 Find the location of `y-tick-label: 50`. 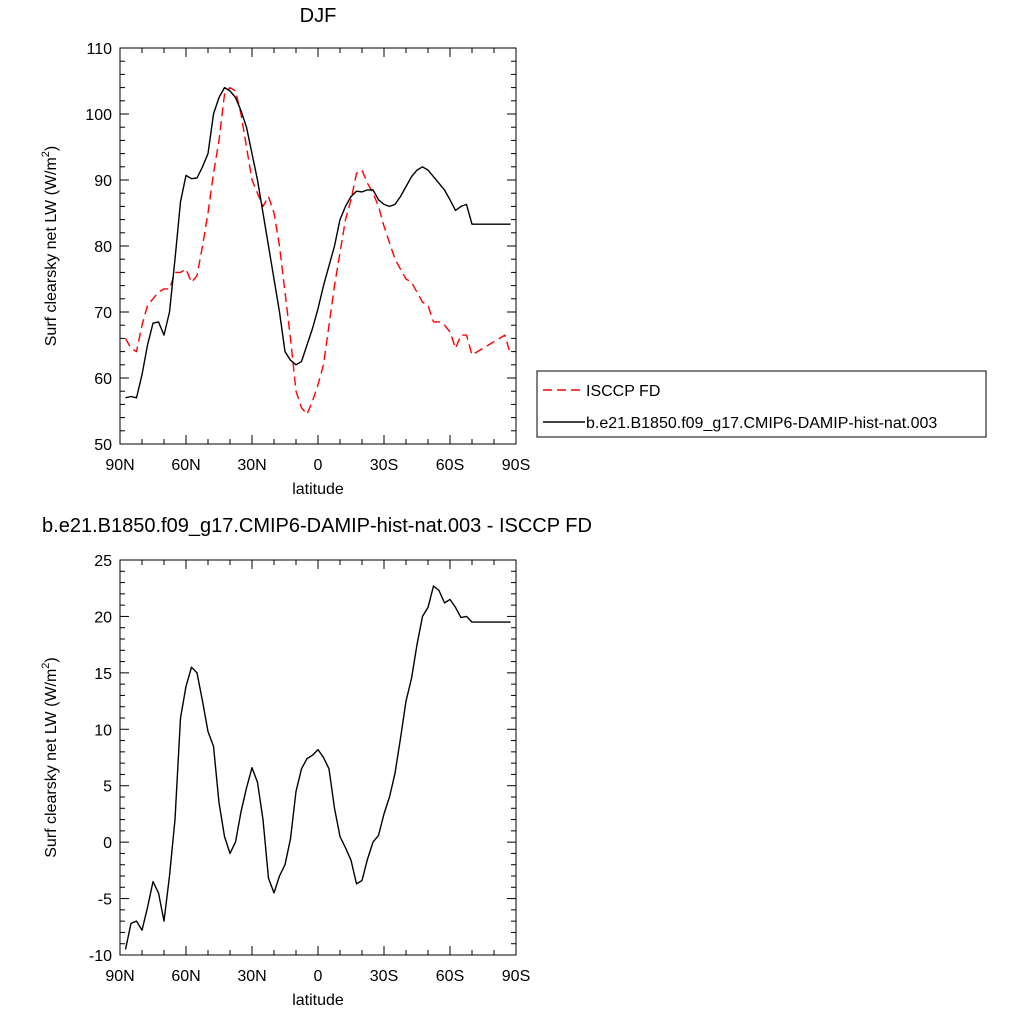

y-tick-label: 50 is located at coordinates (103, 445).